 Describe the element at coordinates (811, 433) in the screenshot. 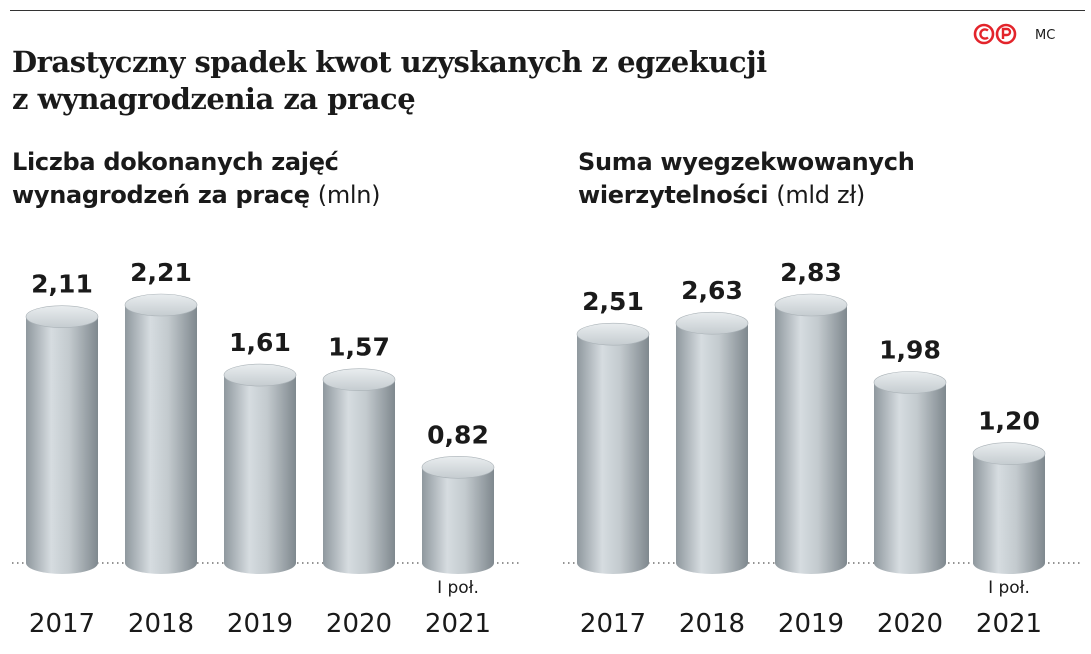

I see `right-bar-2019` at that location.